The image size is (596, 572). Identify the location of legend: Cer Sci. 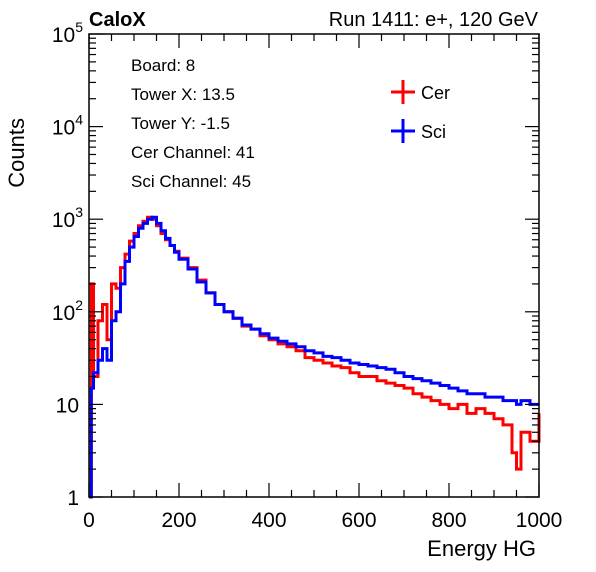
(420, 111).